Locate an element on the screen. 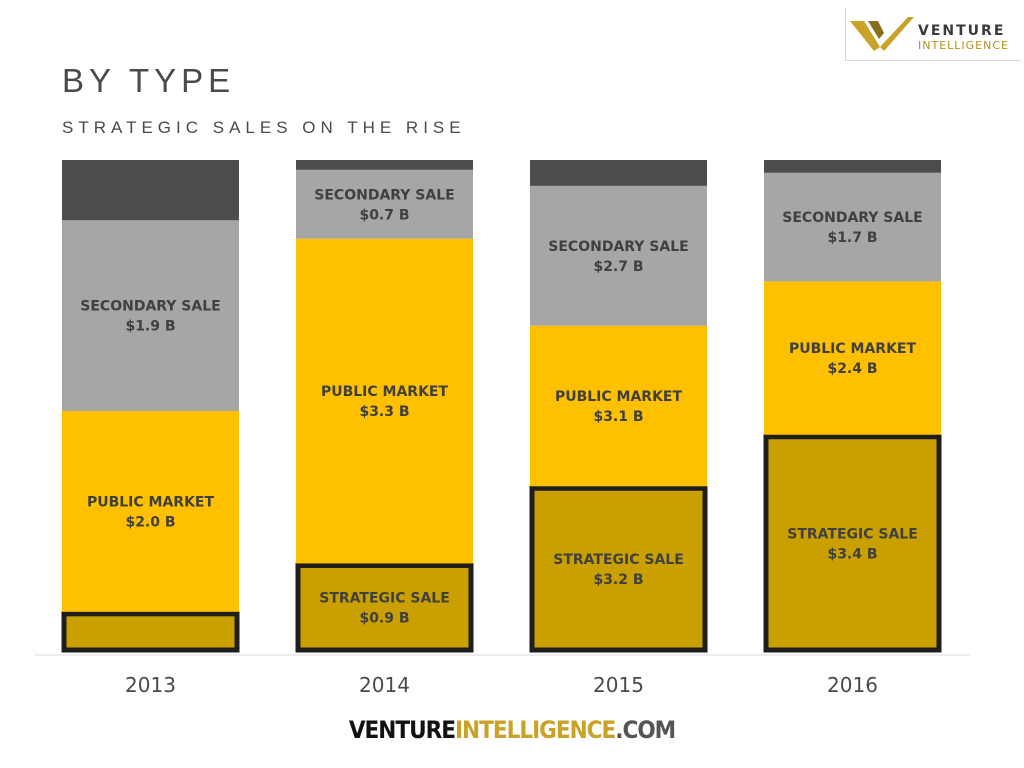  bar-segment-public-2016 is located at coordinates (852, 358).